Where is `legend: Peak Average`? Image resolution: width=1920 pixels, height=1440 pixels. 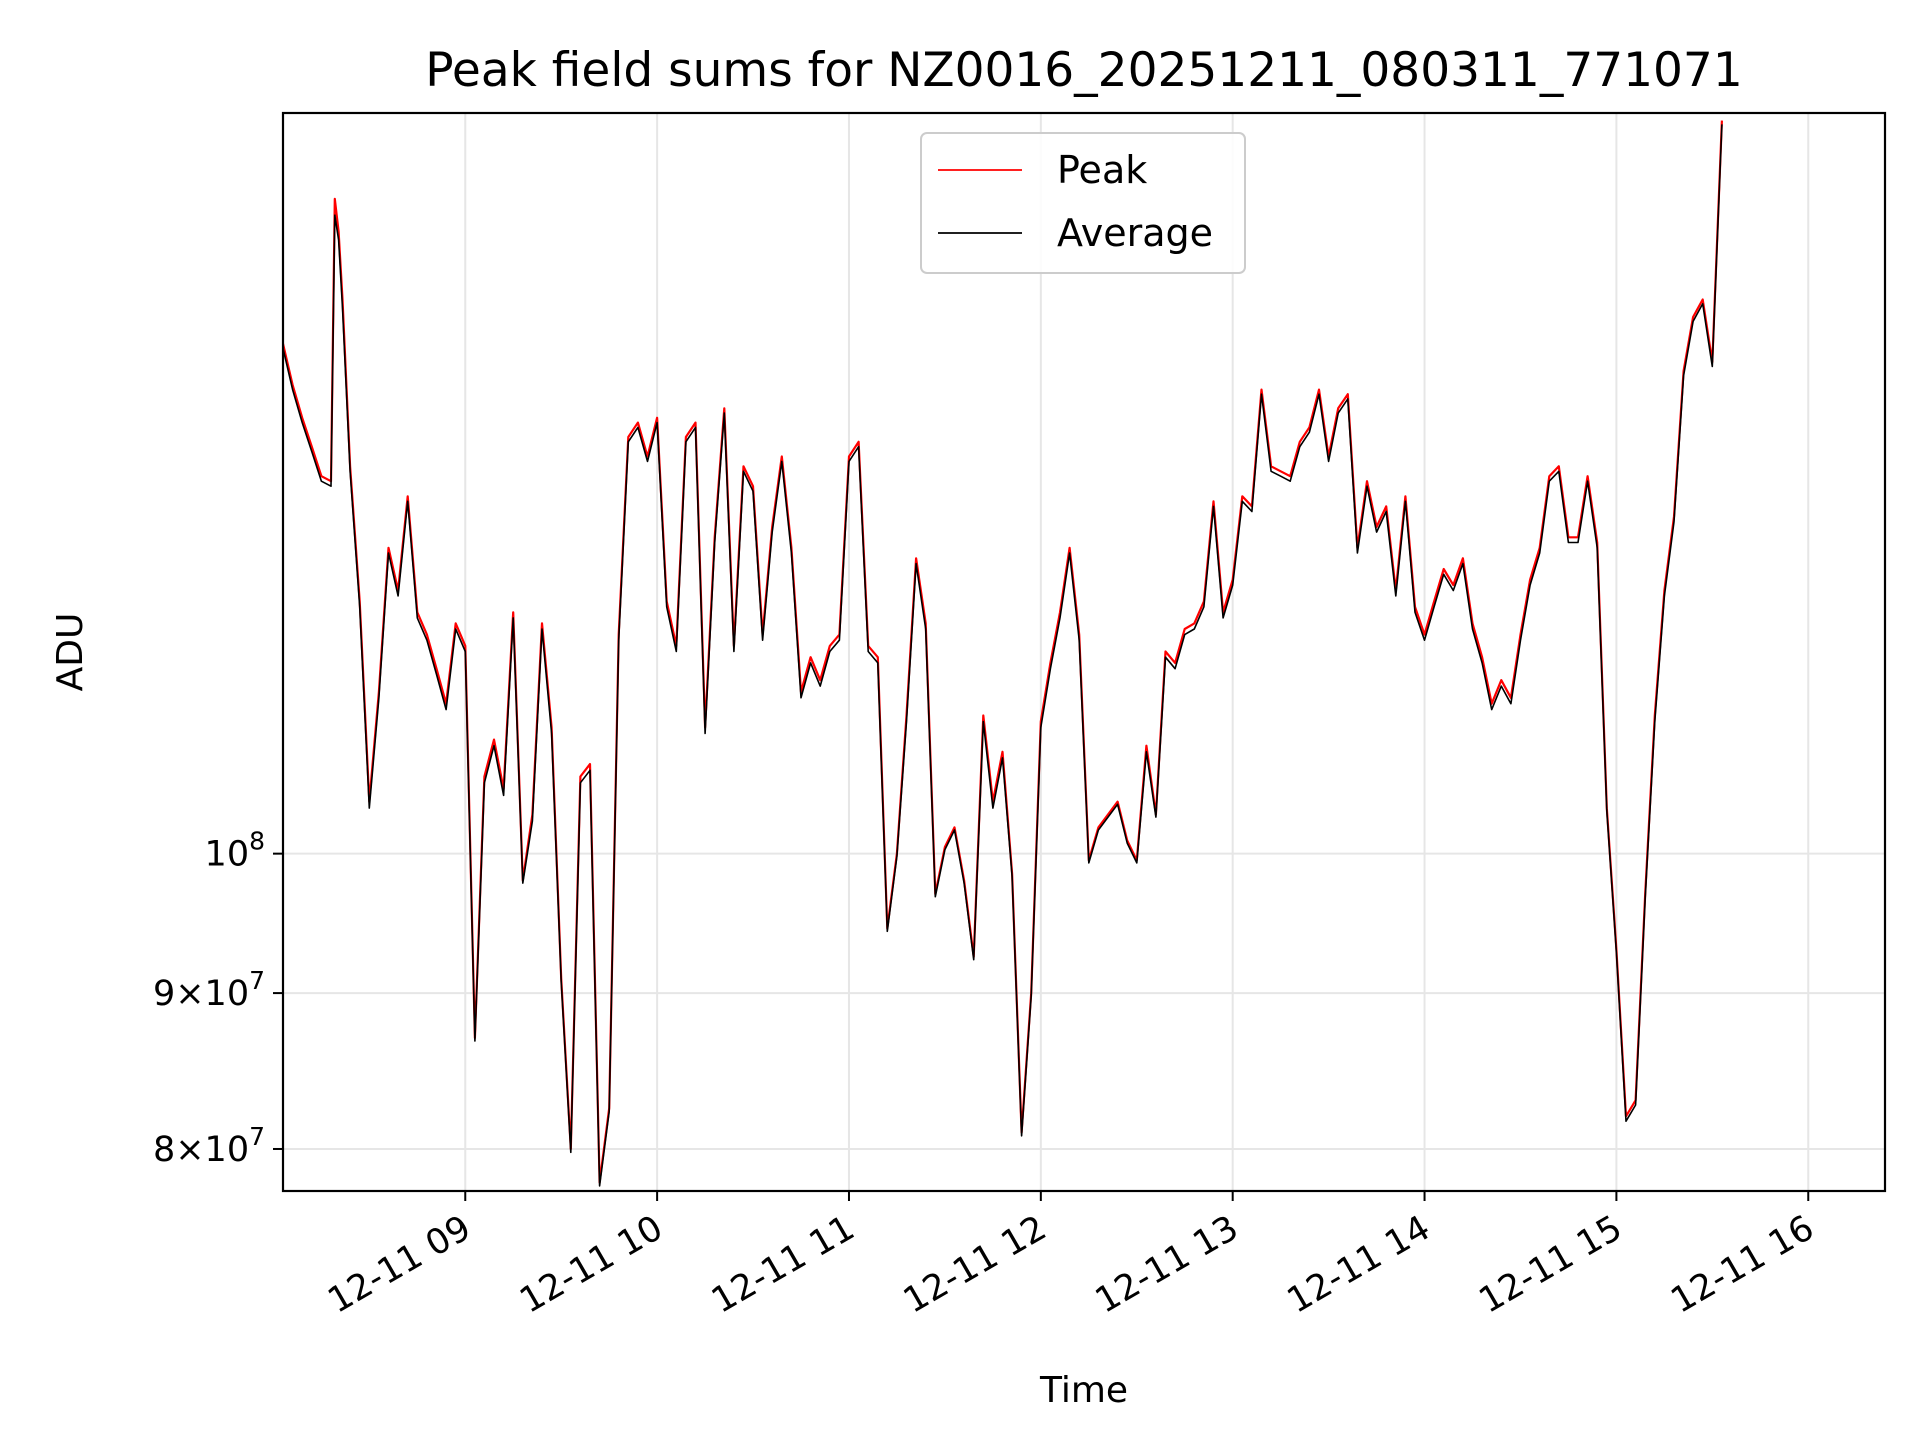
legend: Peak Average is located at coordinates (1083, 203).